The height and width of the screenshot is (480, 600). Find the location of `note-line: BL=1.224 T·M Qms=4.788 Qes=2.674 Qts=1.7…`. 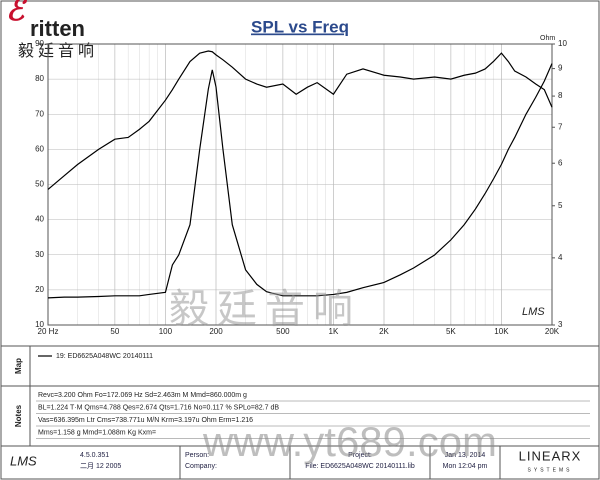

note-line: BL=1.224 T·M Qms=4.788 Qes=2.674 Qts=1.7… is located at coordinates (158, 407).